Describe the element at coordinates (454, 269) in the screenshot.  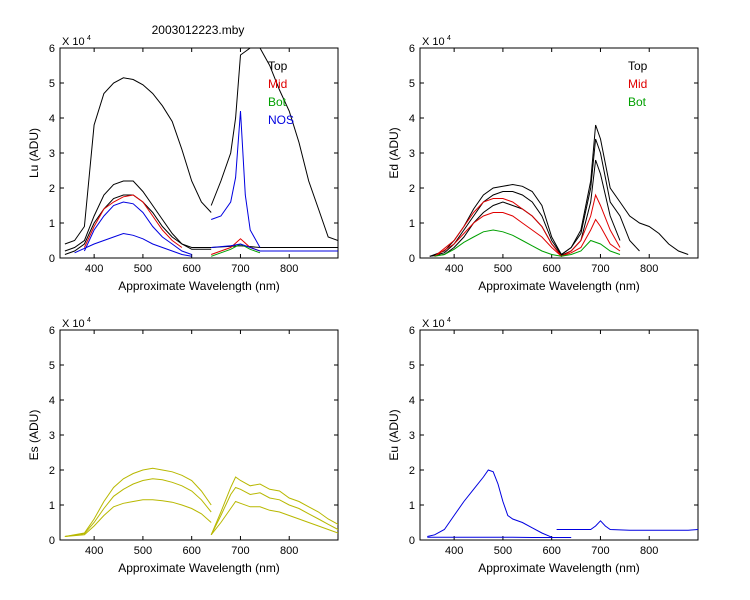
I see `ed-xtick-label-400: 400` at that location.